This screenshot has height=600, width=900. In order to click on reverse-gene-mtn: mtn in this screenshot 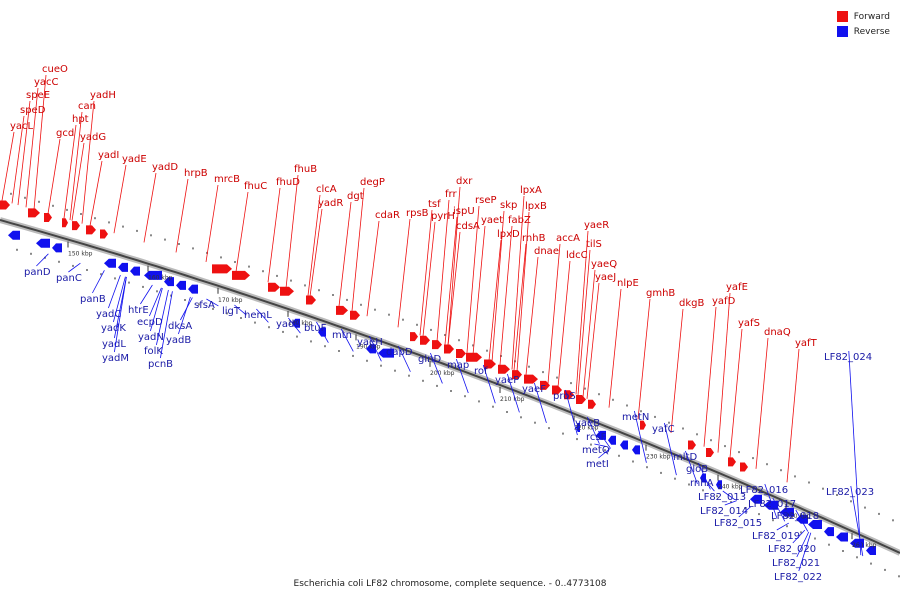, I will do `click(342, 335)`.